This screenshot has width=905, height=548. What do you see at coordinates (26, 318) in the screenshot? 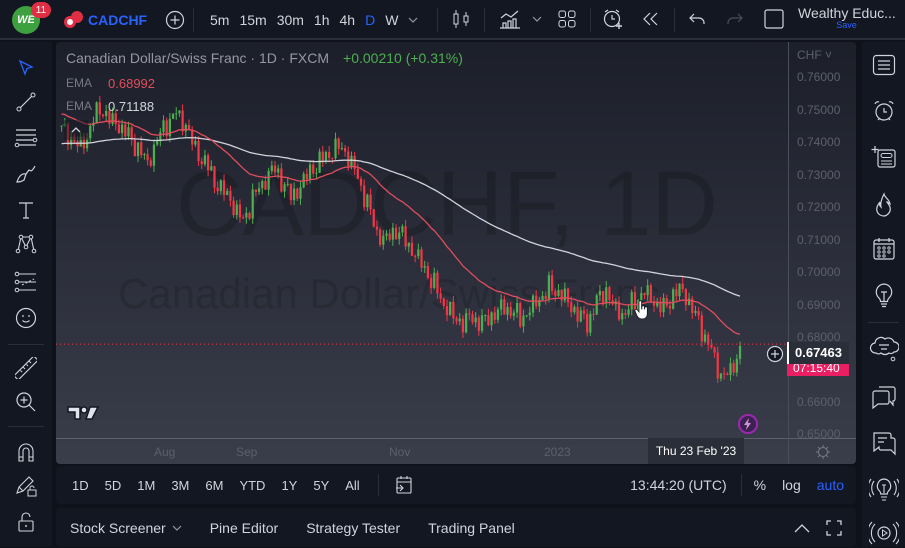
I see `emoji-tool` at bounding box center [26, 318].